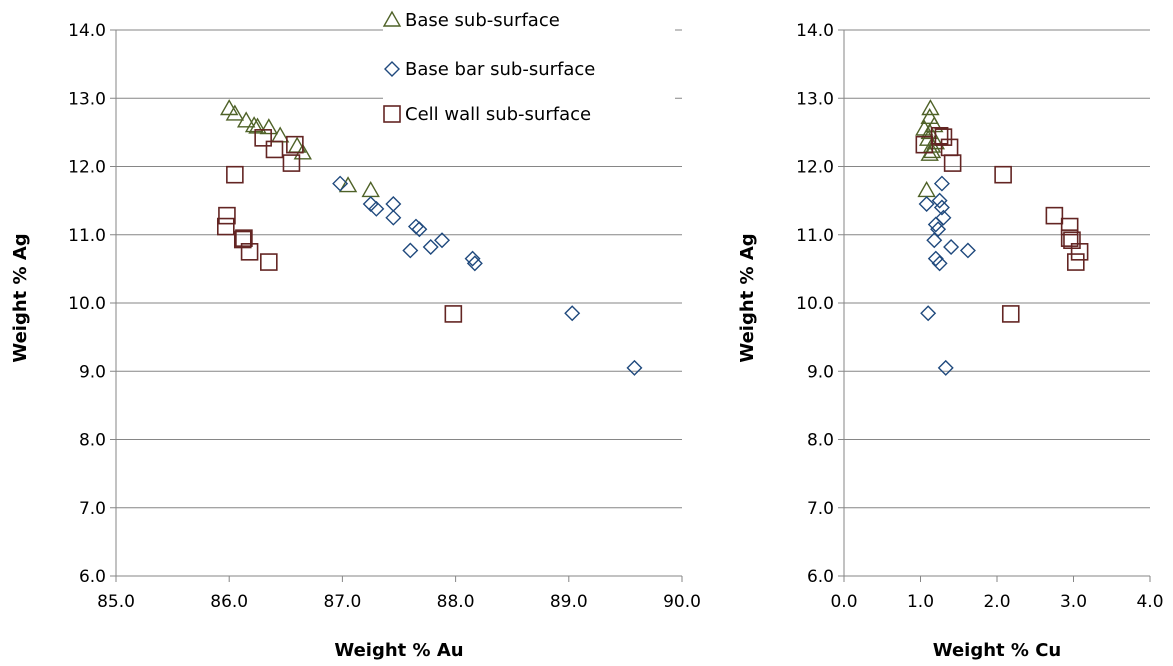 The image size is (1173, 666). I want to click on x-tick-label: 87.0, so click(342, 602).